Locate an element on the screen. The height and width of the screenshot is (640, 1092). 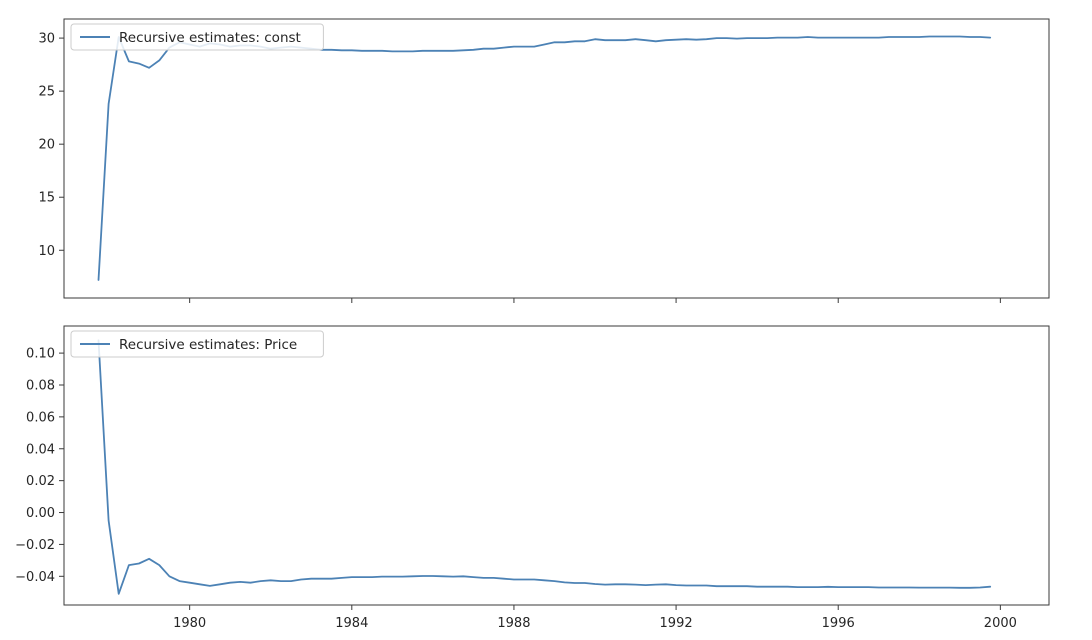
chart-1-x-tick-label: 1996 is located at coordinates (838, 623).